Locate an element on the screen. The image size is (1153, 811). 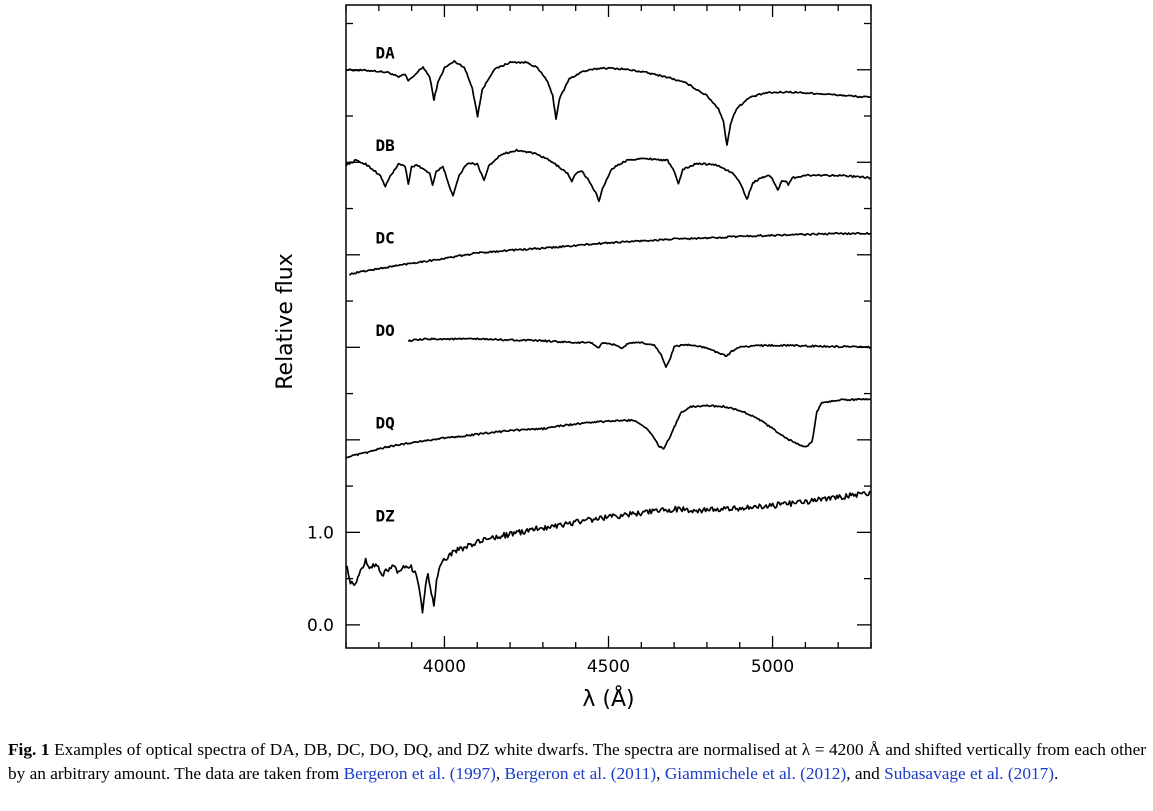
citation-link-giammichele-2012: Giammichele et al. (2012) is located at coordinates (755, 773).